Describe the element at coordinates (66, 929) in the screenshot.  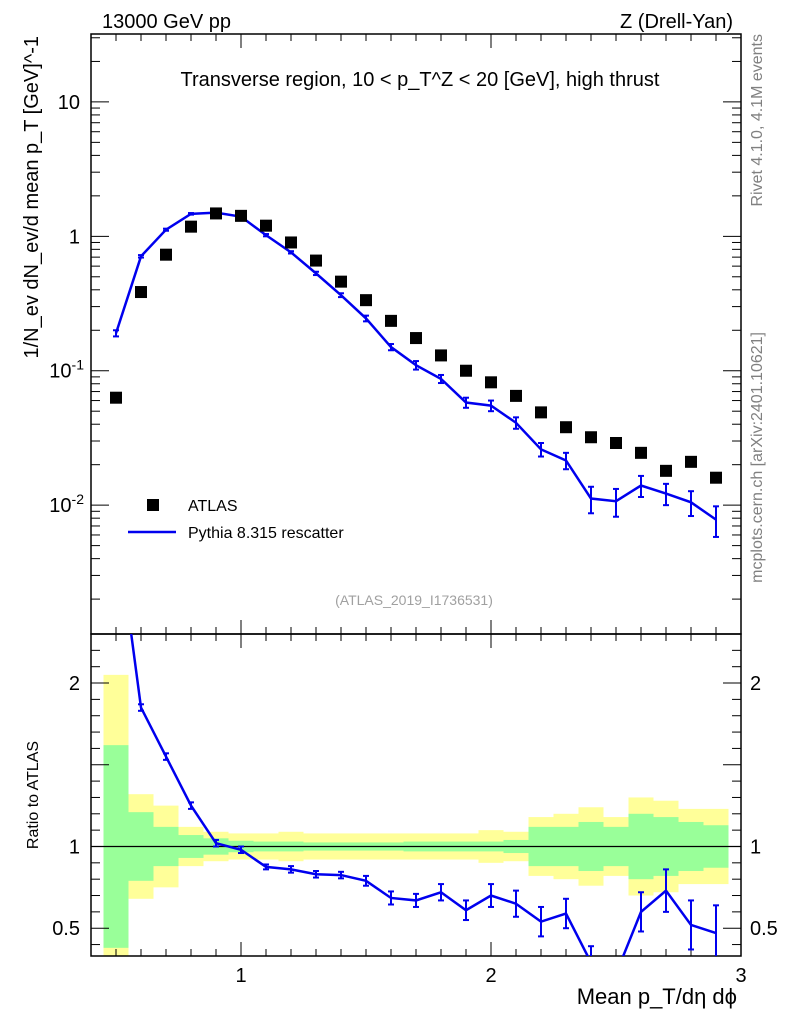
I see `ratio-tick-label-left: 0.5` at that location.